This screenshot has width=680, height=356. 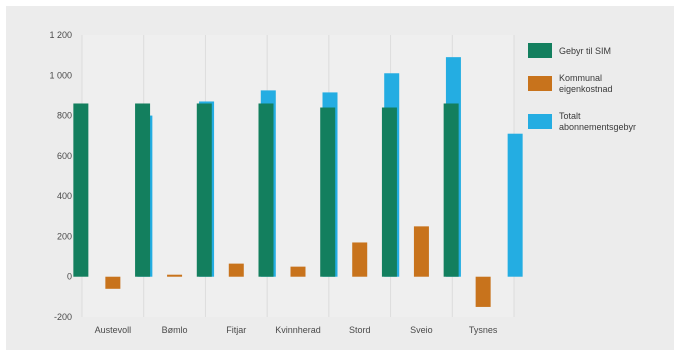 What do you see at coordinates (421, 330) in the screenshot?
I see `x-tick-label: Sveio` at bounding box center [421, 330].